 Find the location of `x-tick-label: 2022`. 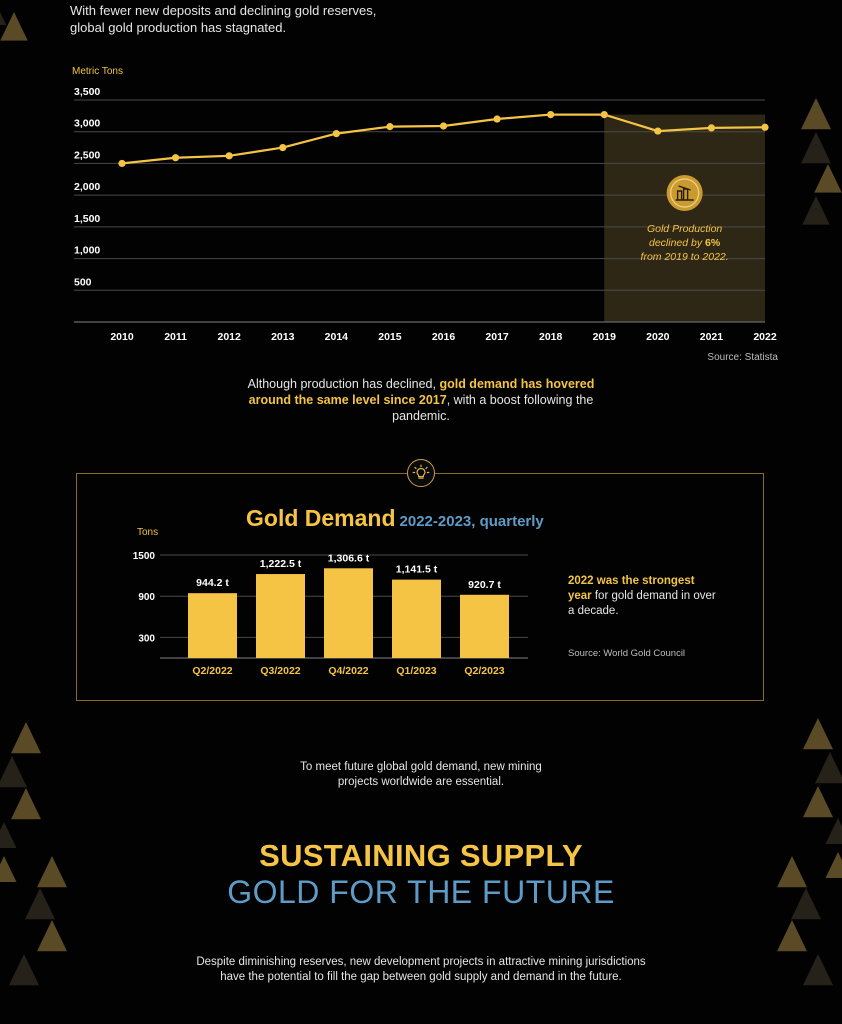

x-tick-label: 2022 is located at coordinates (765, 337).